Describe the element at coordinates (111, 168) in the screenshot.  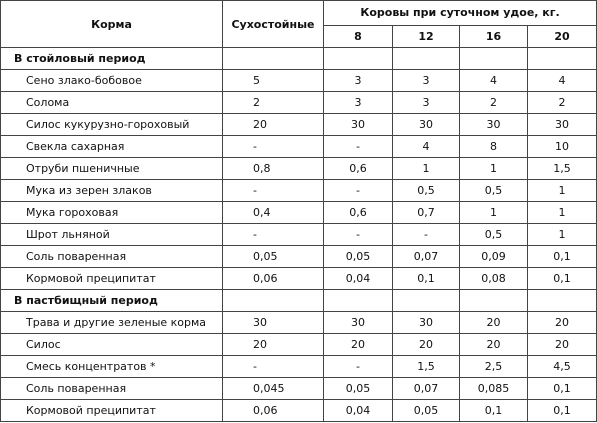
I see `feed-name: Отруби пшеничные` at that location.